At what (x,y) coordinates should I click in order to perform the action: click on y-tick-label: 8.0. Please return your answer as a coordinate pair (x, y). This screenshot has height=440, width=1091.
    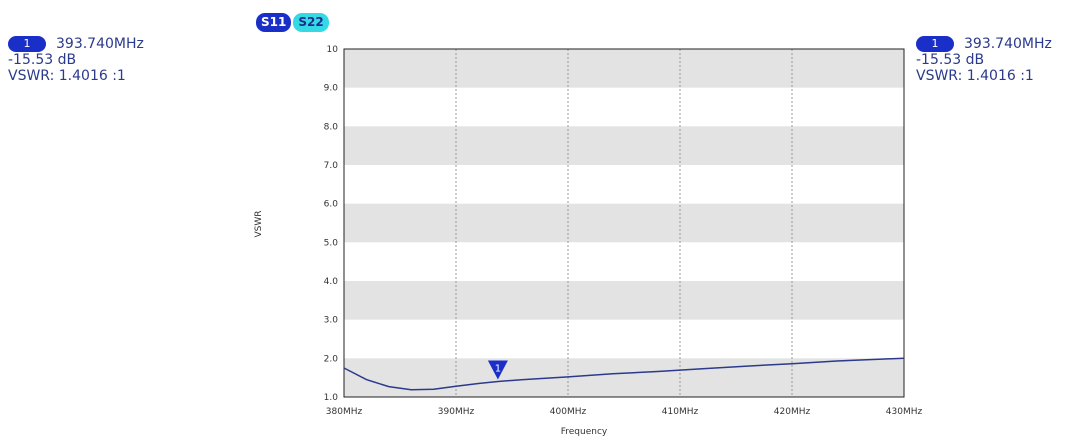
    Looking at the image, I should click on (331, 127).